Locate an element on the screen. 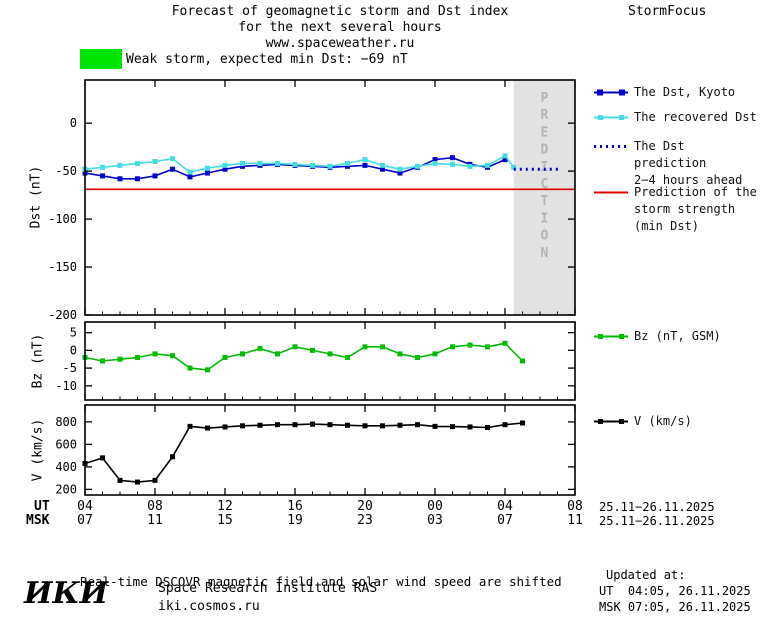 The height and width of the screenshot is (620, 760). legend-prediction-line1: The Dst prediction is located at coordinates (670, 154).